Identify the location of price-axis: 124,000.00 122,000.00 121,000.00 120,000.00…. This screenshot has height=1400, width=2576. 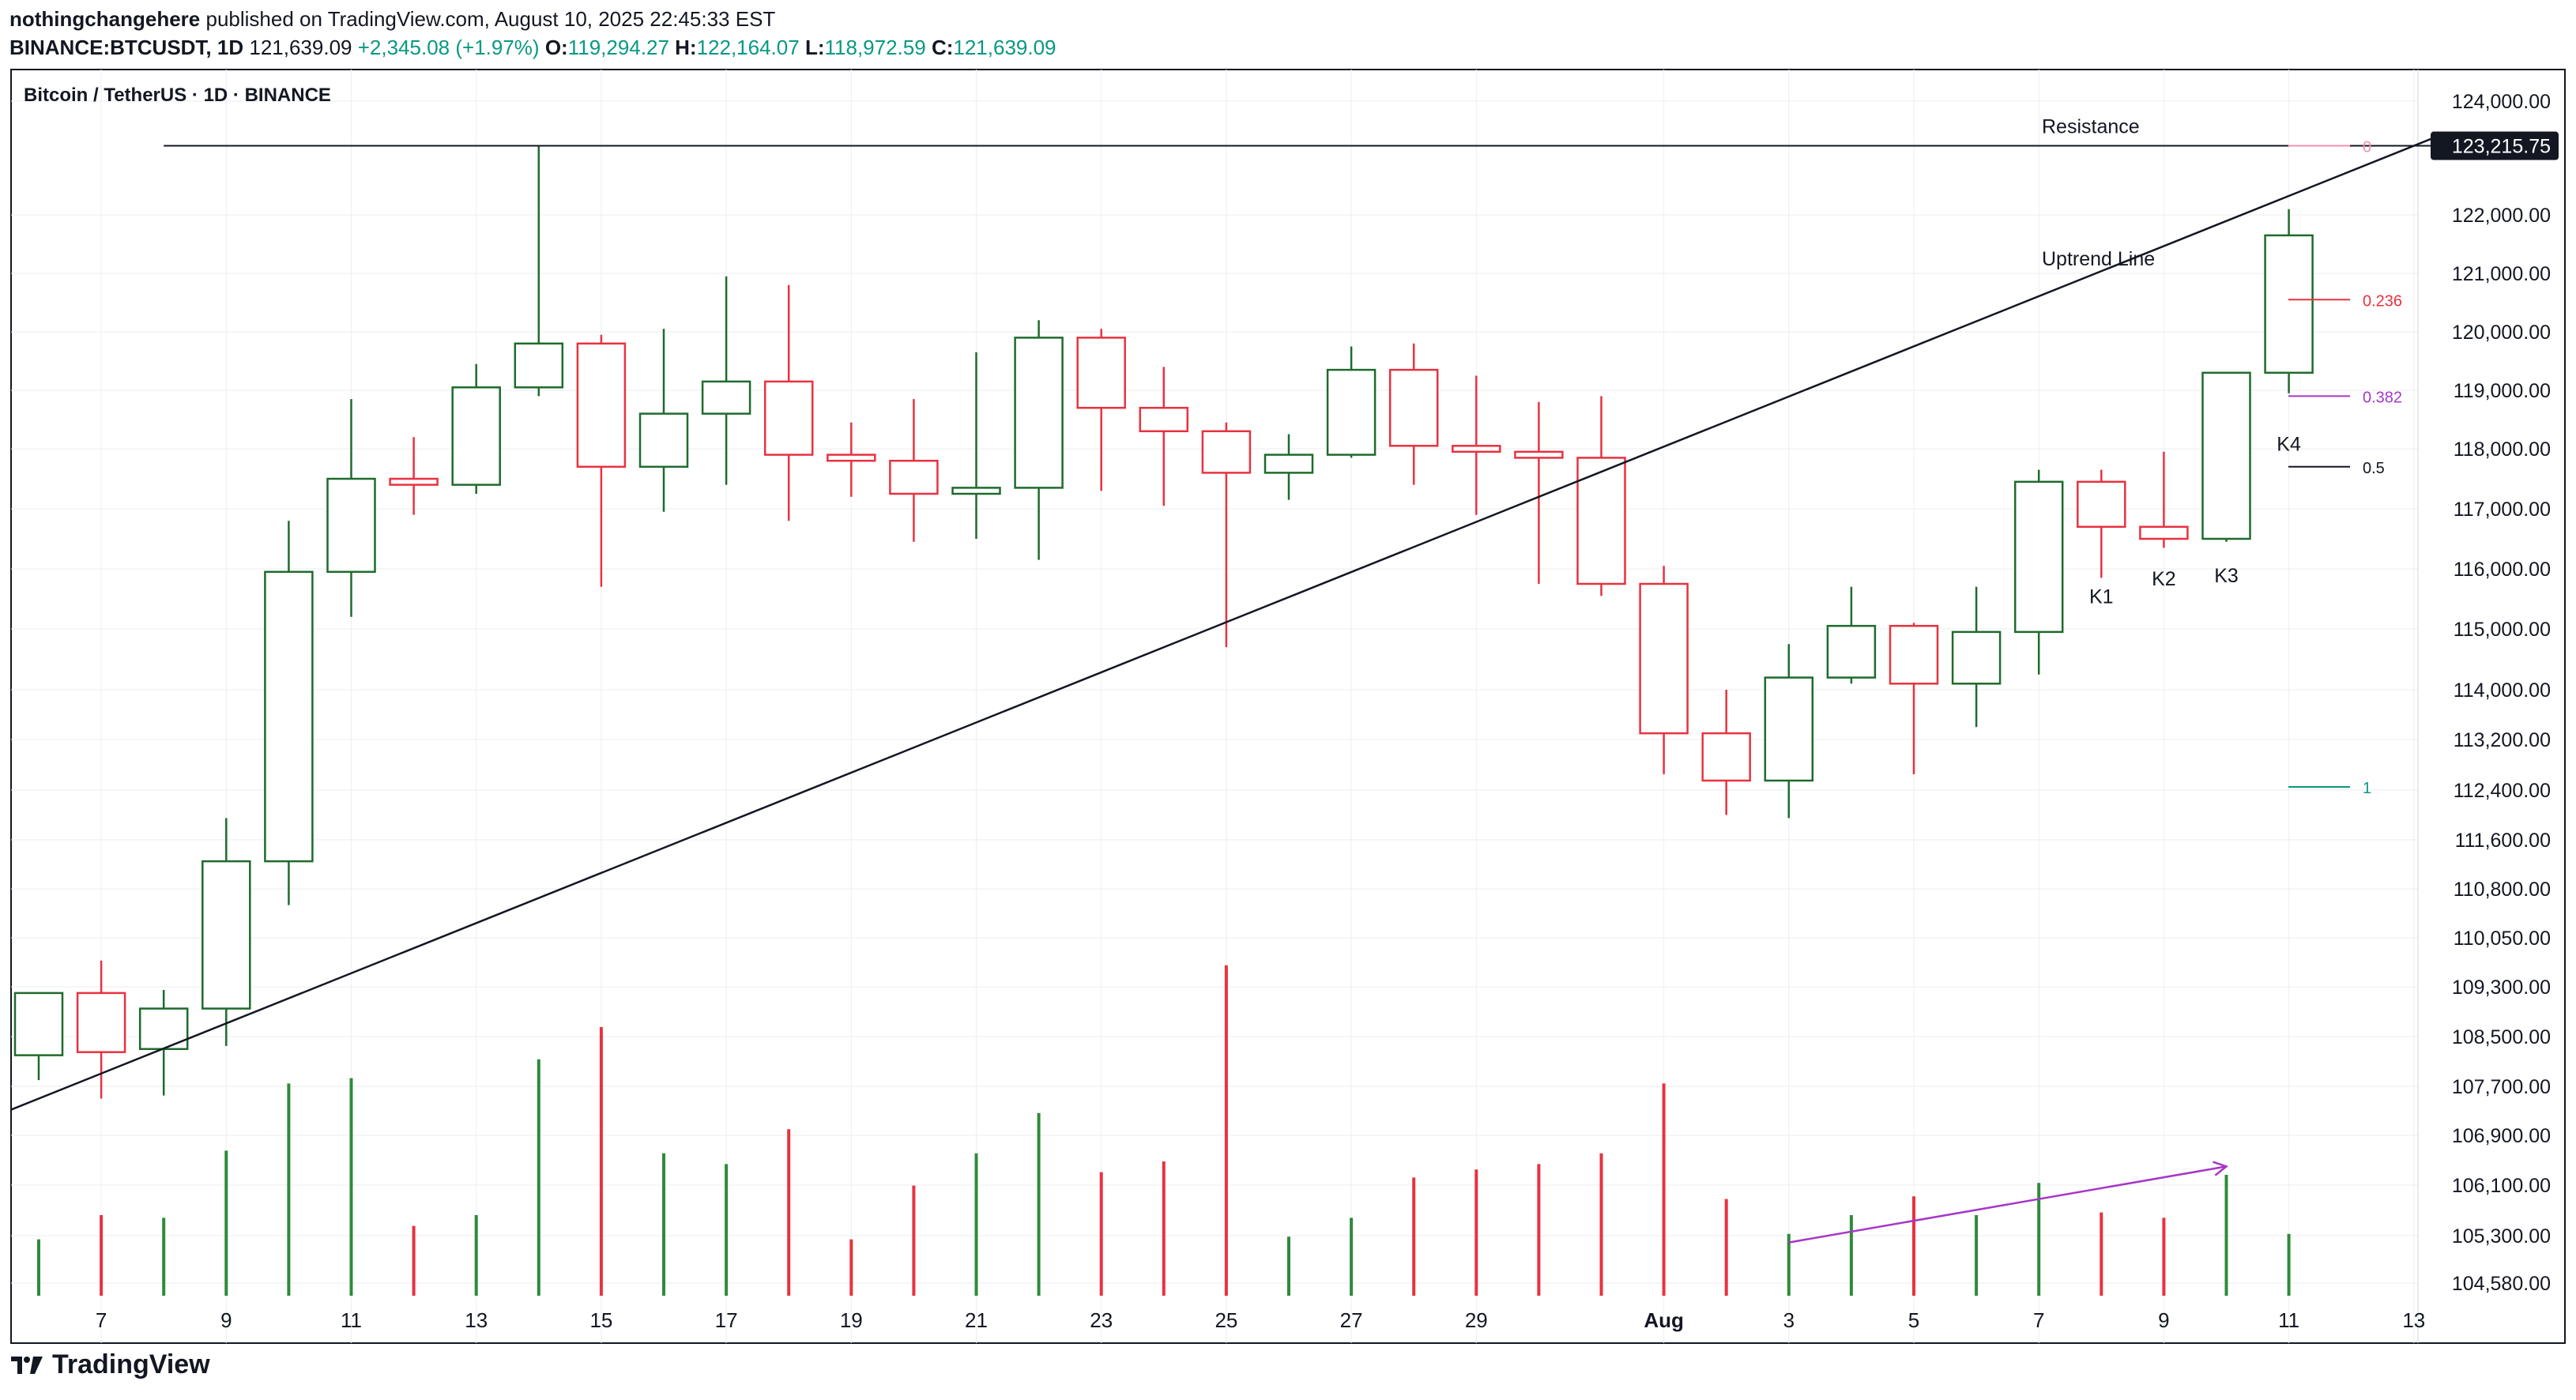
(2495, 693).